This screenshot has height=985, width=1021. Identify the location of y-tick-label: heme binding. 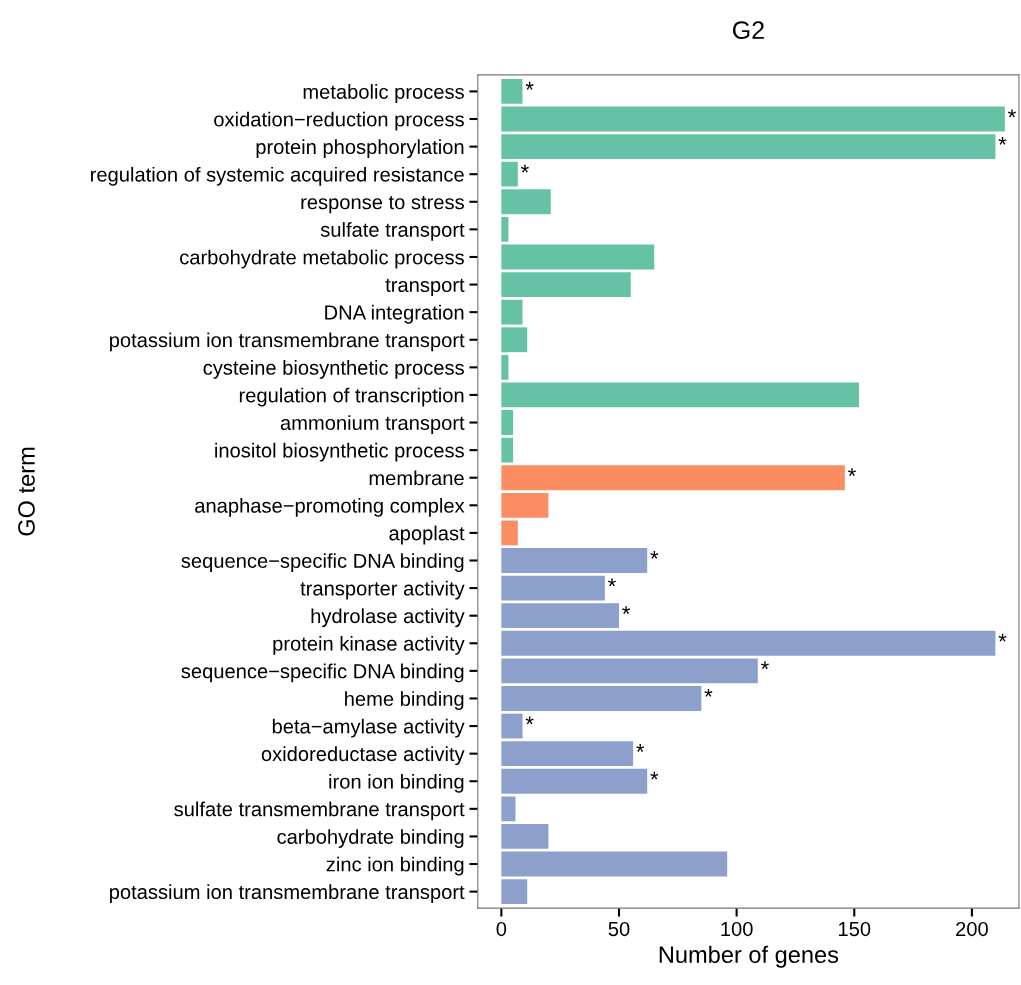
(404, 700).